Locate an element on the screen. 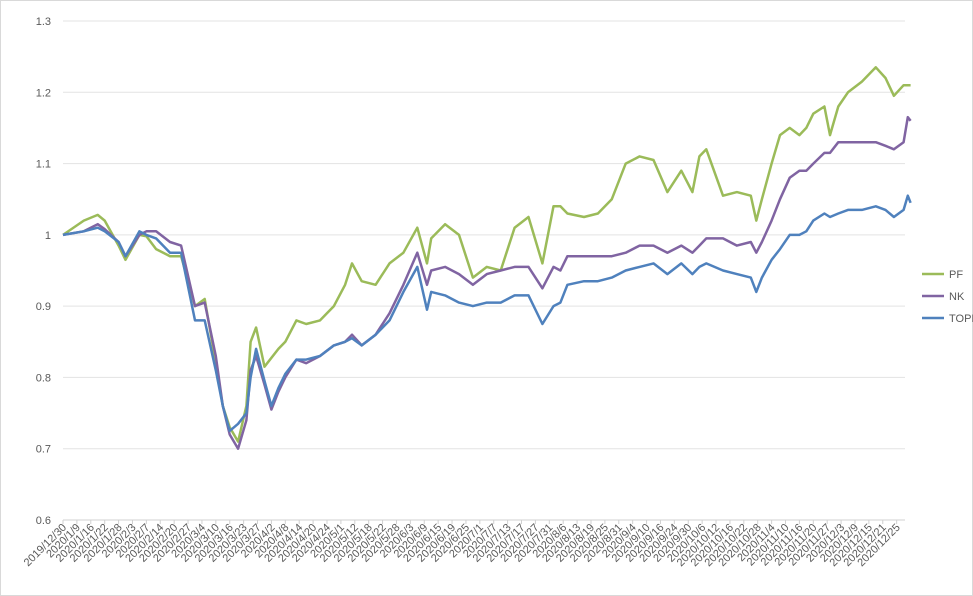 The height and width of the screenshot is (596, 973). y-tick-label: 0.6 is located at coordinates (43, 521).